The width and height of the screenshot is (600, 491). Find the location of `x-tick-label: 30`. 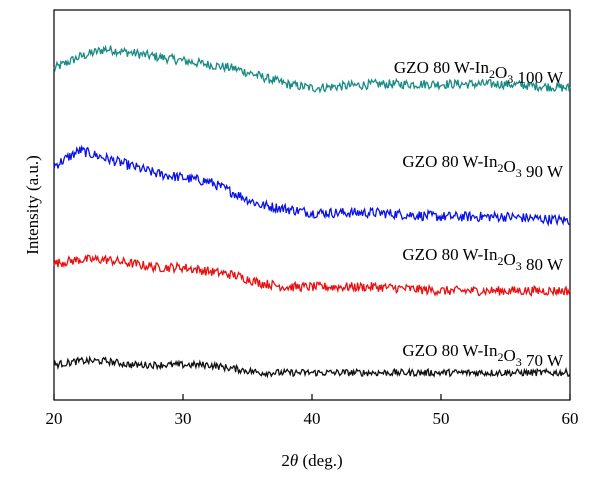

x-tick-label: 30 is located at coordinates (183, 418).